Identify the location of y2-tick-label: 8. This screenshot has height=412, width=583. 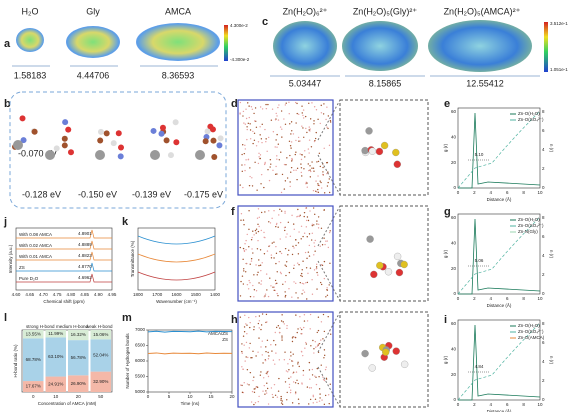
(543, 111).